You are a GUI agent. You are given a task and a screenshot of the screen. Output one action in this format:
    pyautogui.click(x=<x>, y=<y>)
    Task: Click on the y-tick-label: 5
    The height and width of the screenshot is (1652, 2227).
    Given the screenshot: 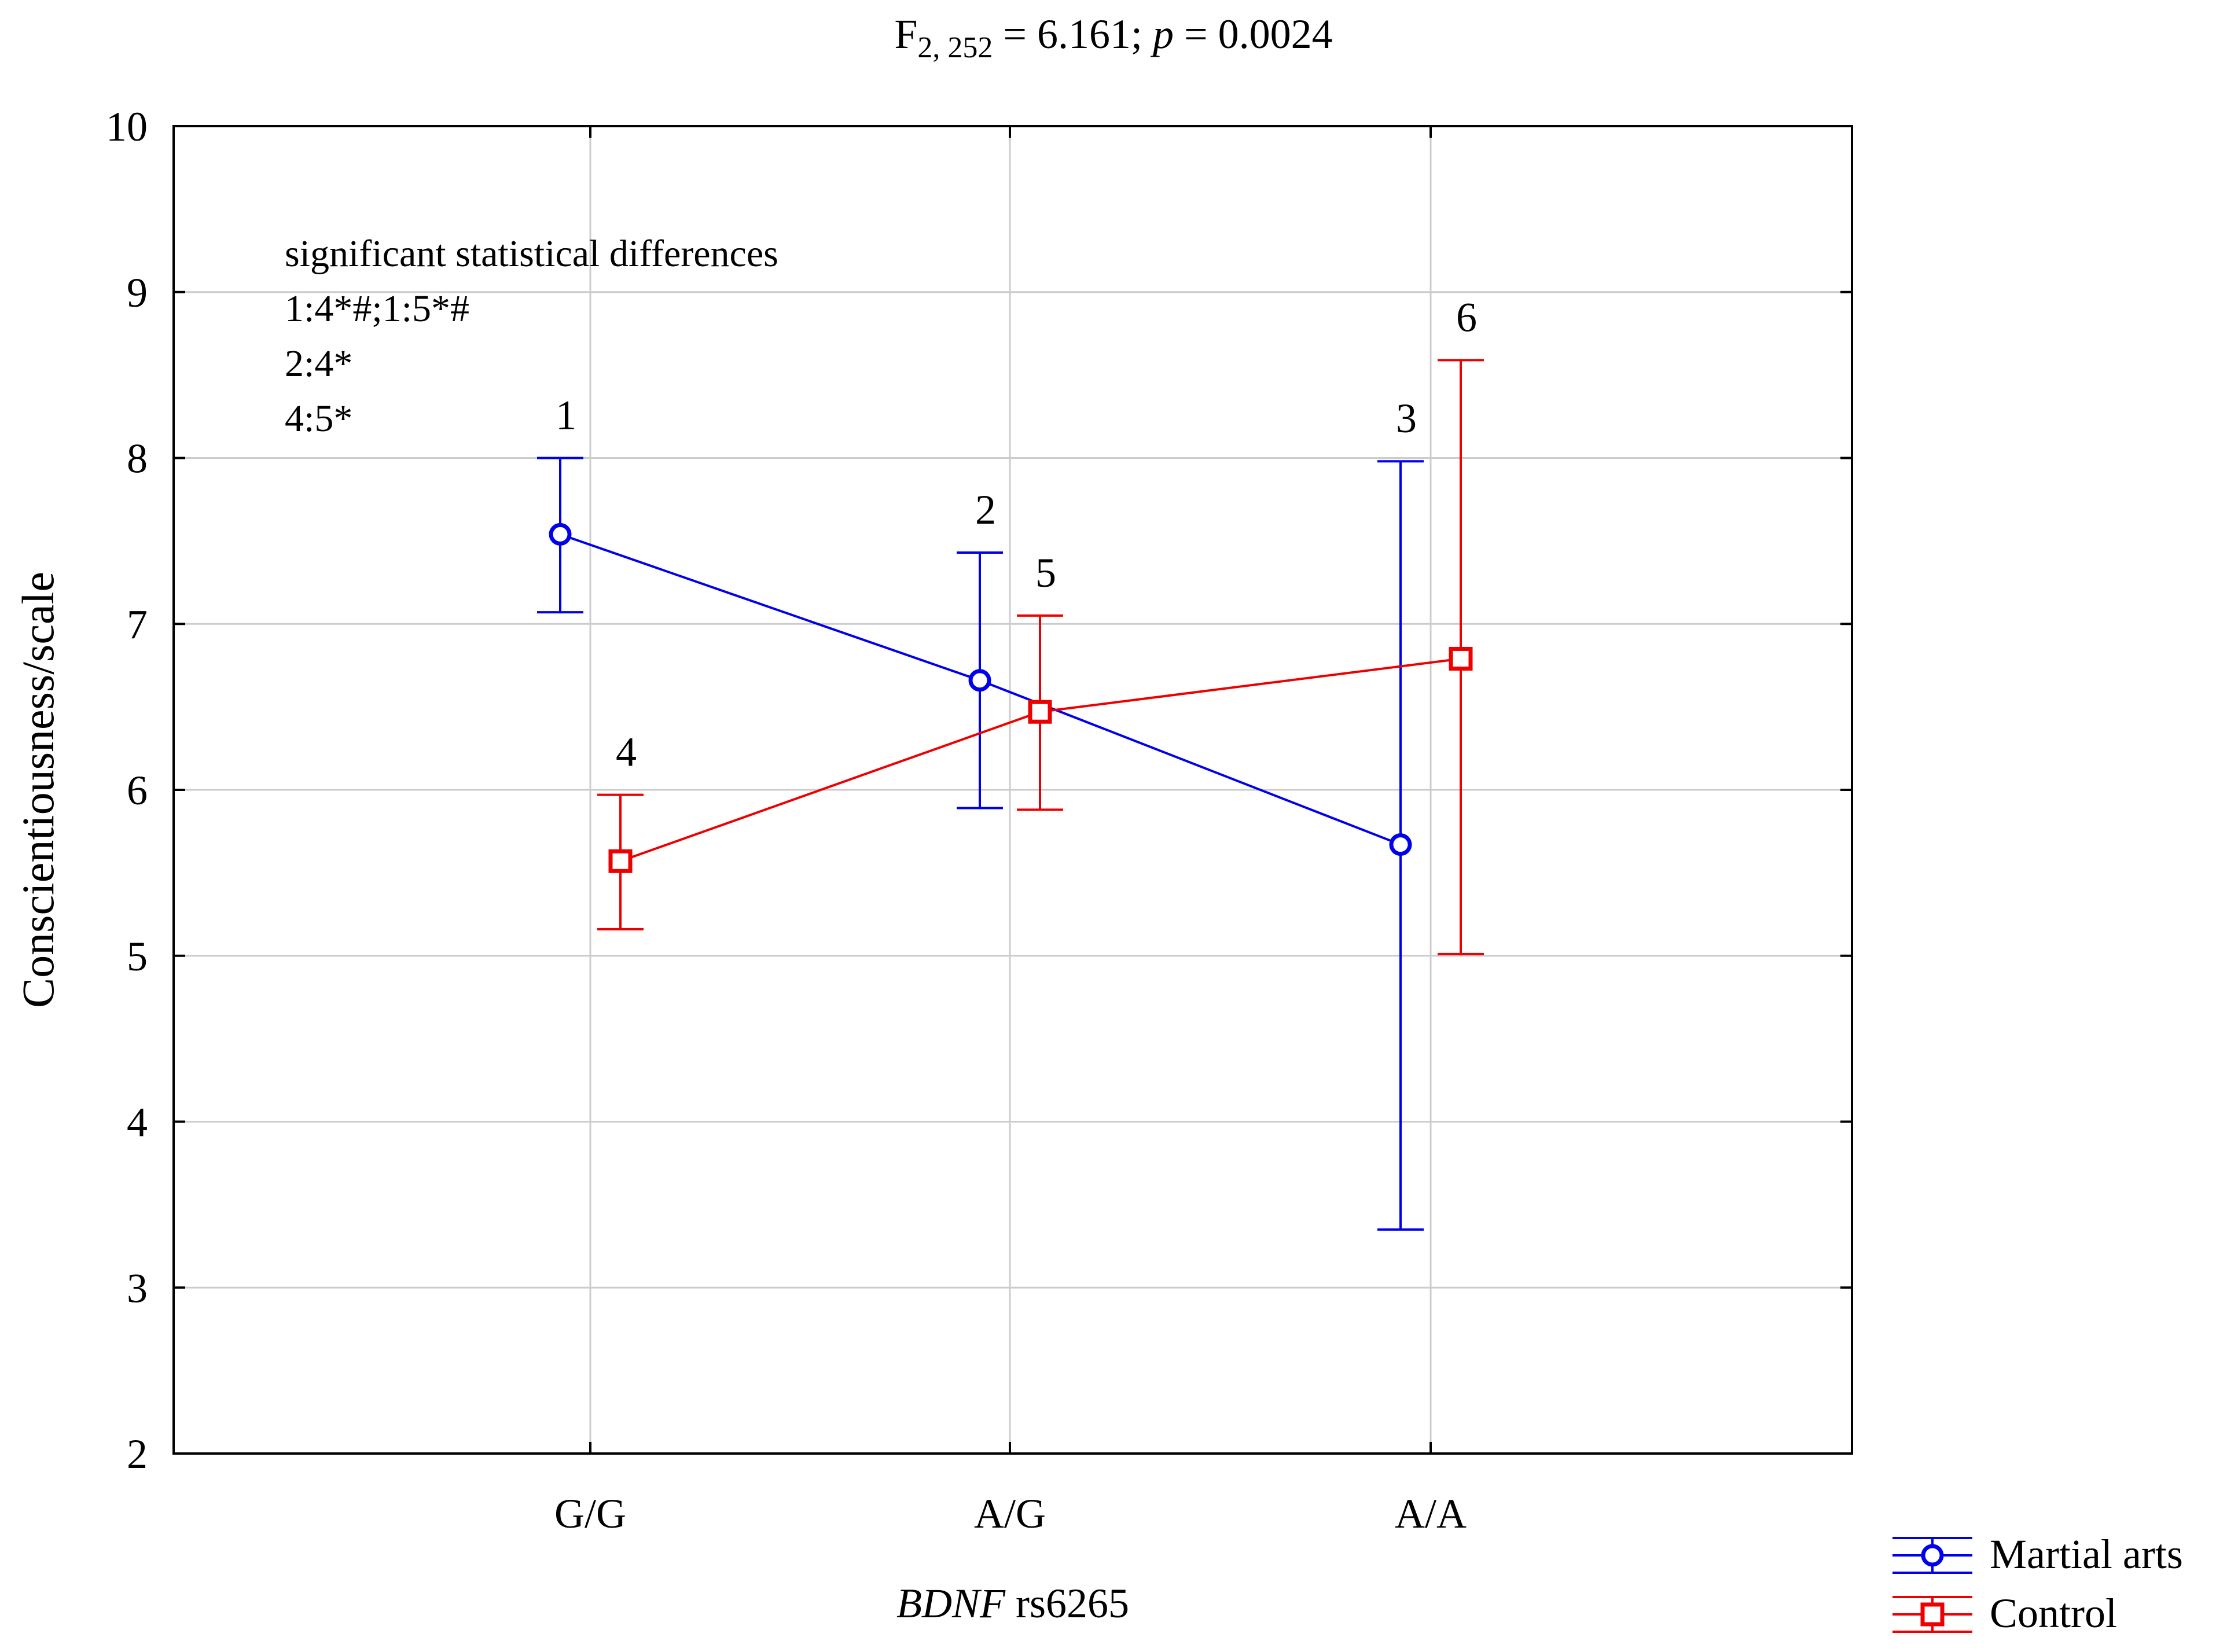 What is the action you would take?
    pyautogui.click(x=137, y=956)
    